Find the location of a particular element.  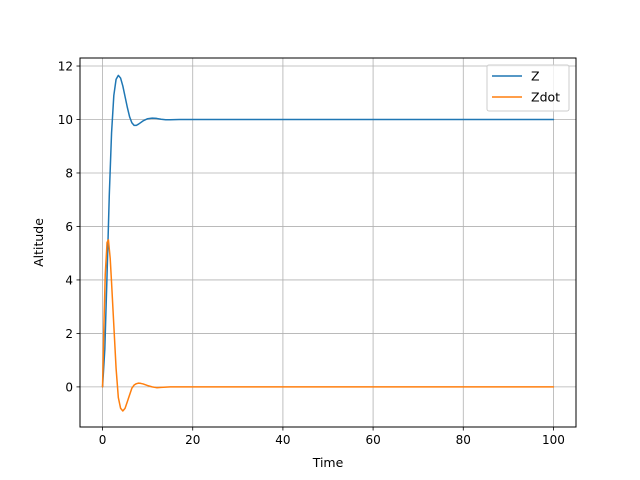

x-tick-label: 40 is located at coordinates (282, 440).